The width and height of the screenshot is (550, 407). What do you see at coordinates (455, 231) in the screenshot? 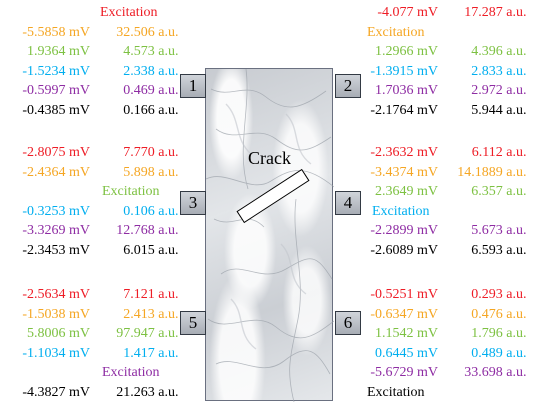
I see `reading-row: -2.2899 mV 5.673 a.u.` at bounding box center [455, 231].